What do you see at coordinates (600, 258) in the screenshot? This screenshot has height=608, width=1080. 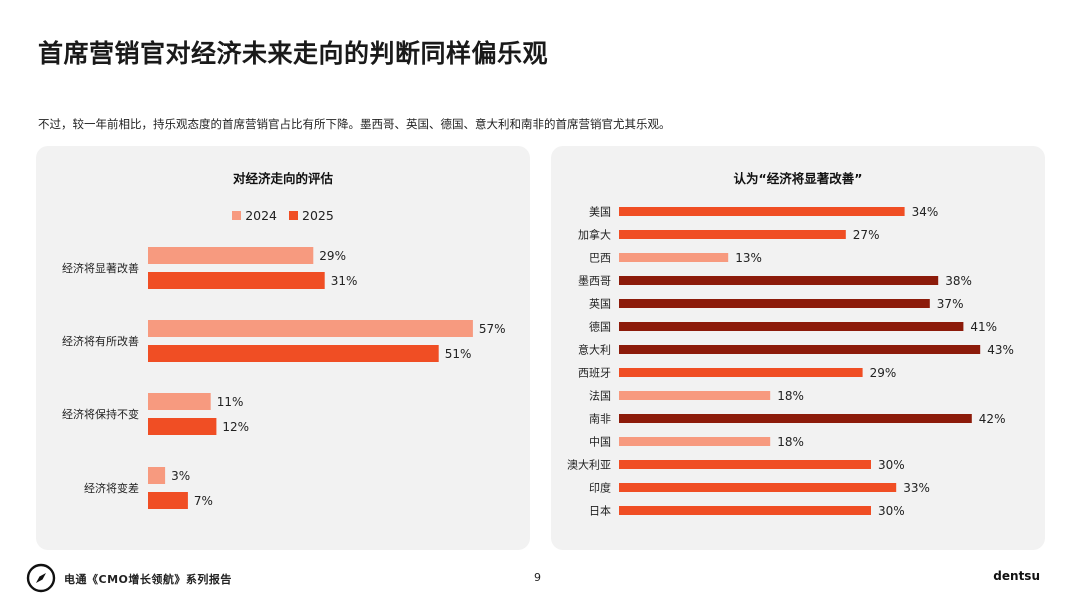 I see `country-label-3: 巴西` at bounding box center [600, 258].